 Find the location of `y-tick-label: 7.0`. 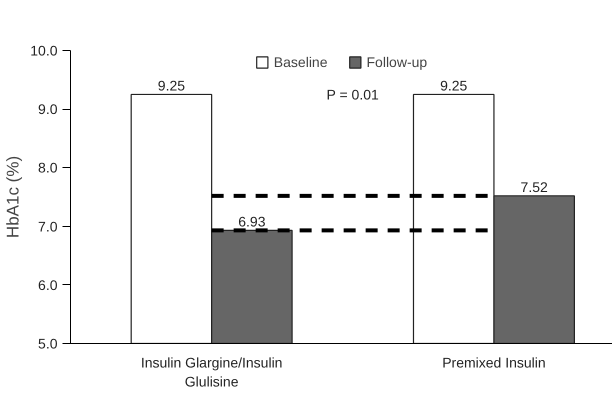

y-tick-label: 7.0 is located at coordinates (48, 226).